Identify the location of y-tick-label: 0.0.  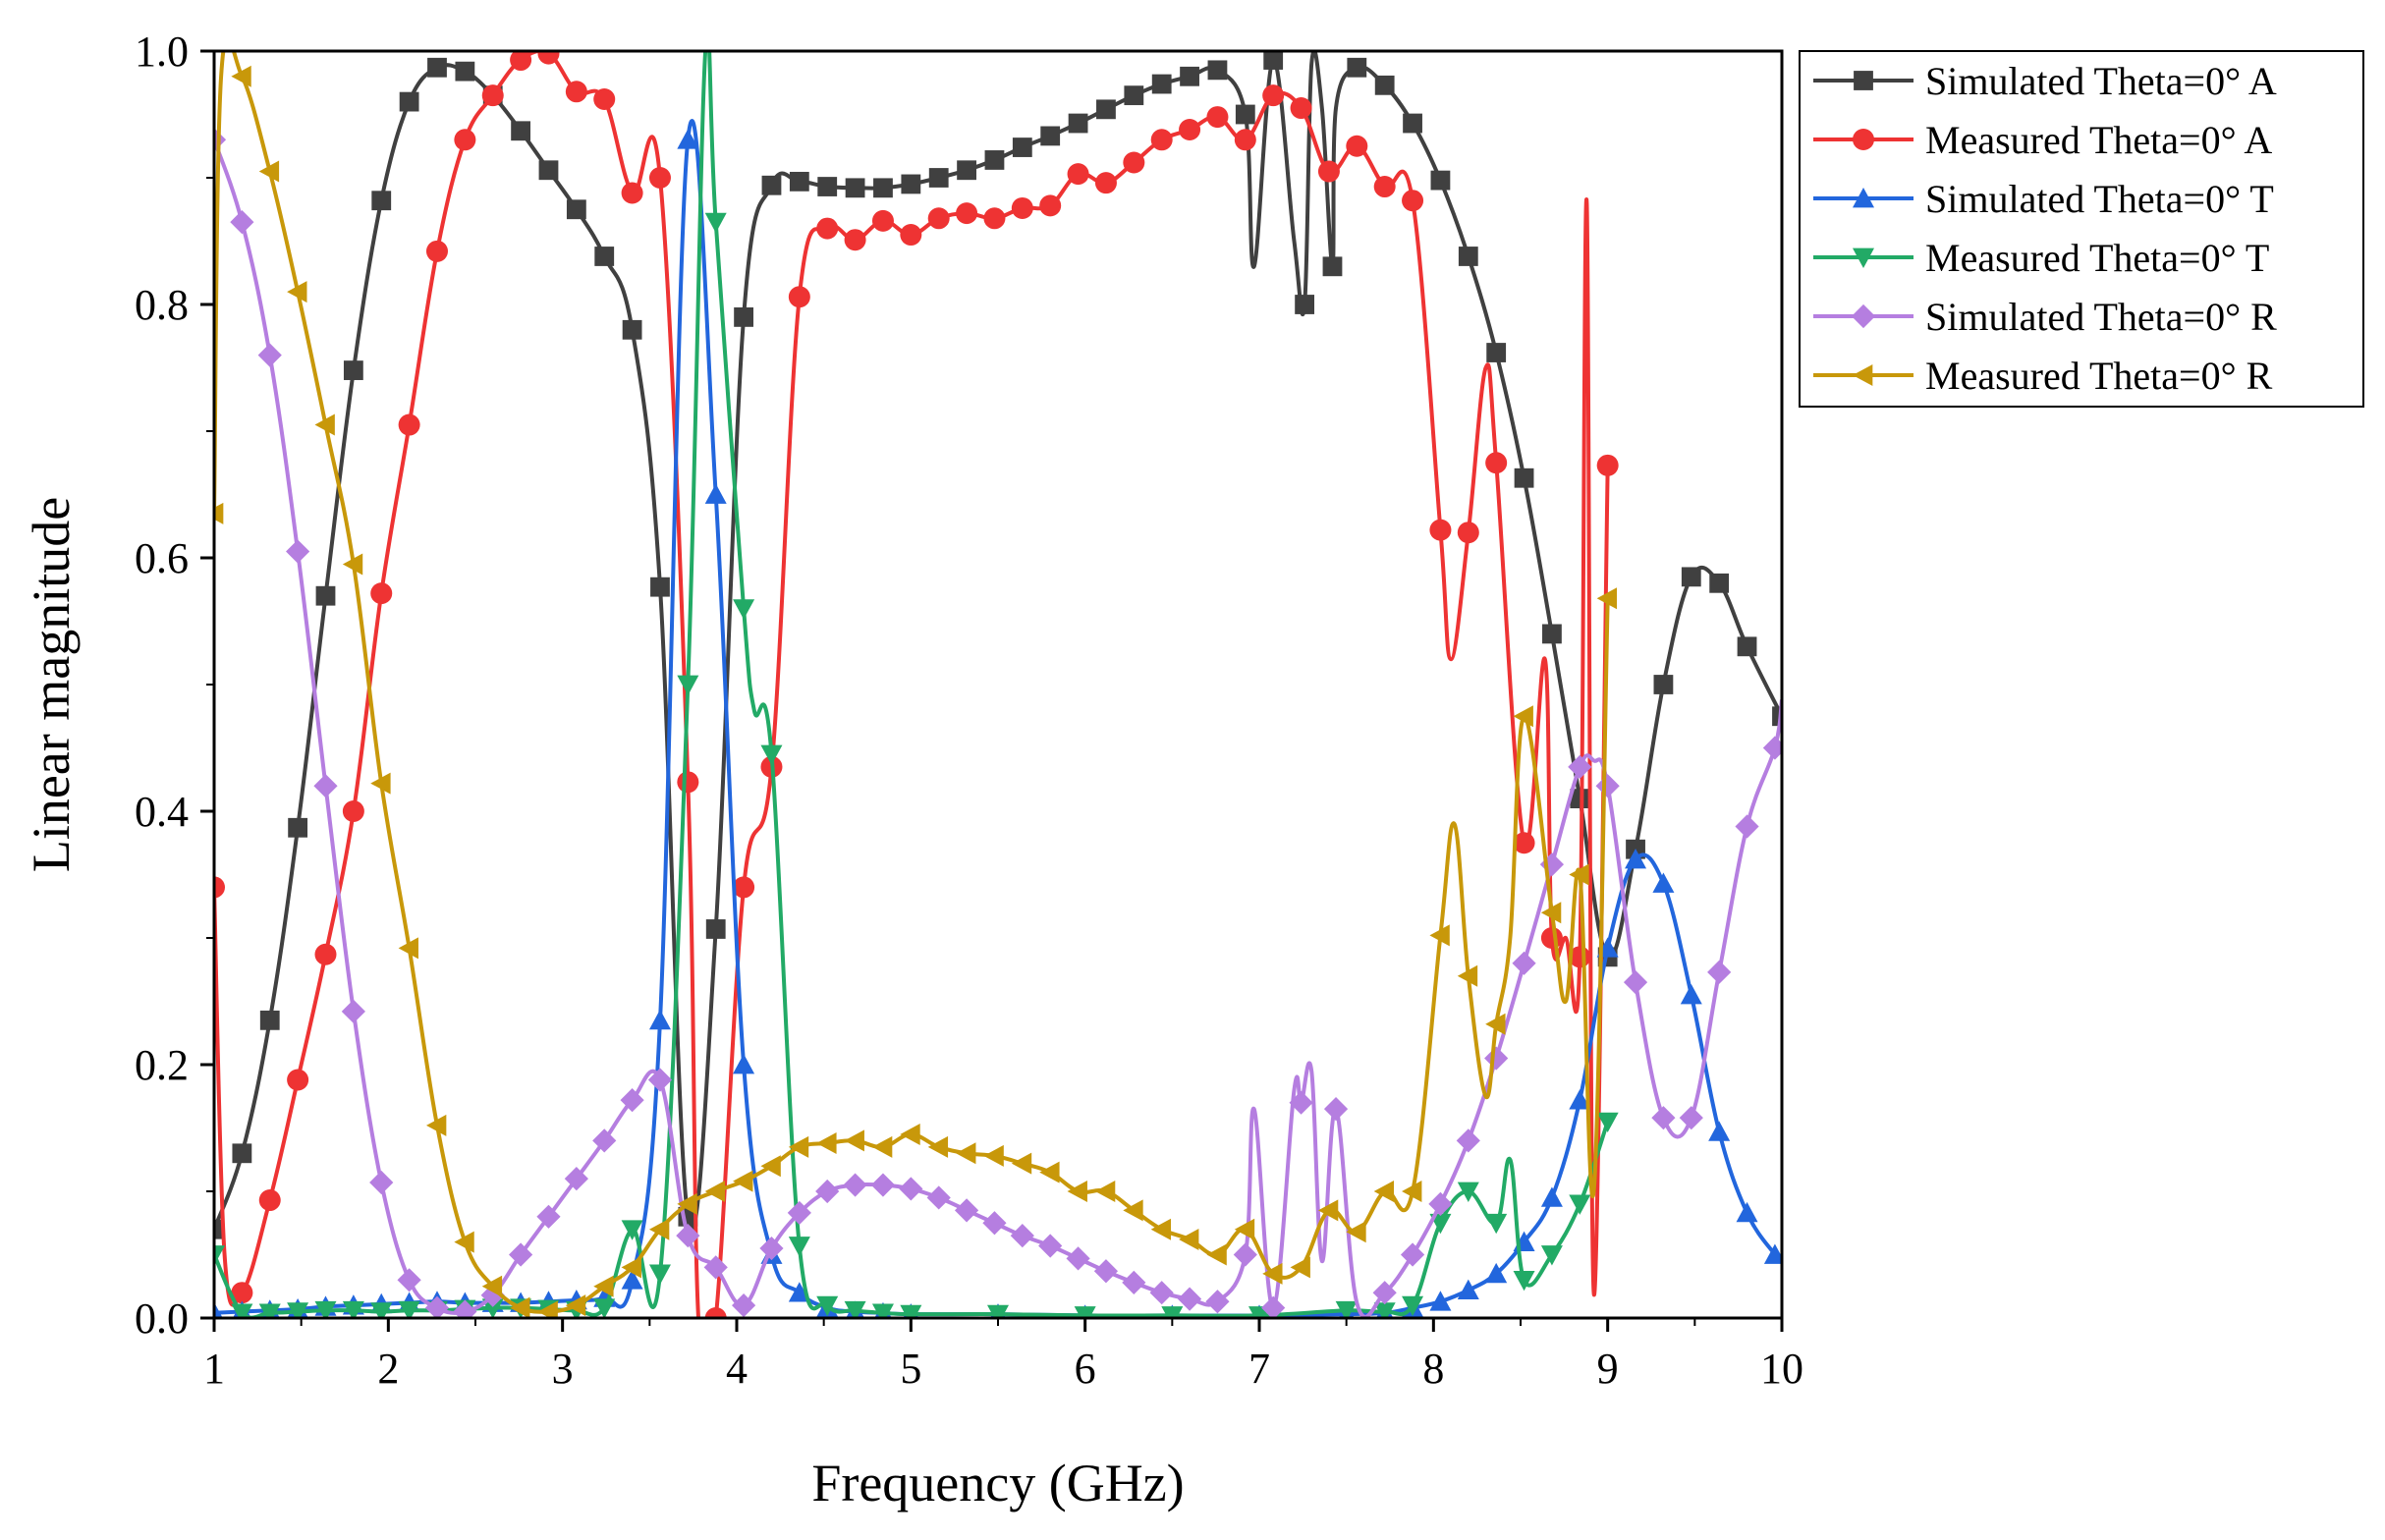
(162, 1318).